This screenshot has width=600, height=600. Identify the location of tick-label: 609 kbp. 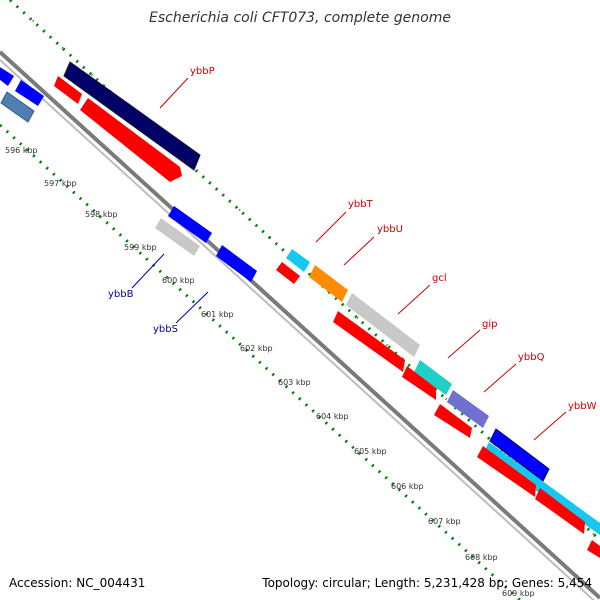
(518, 593).